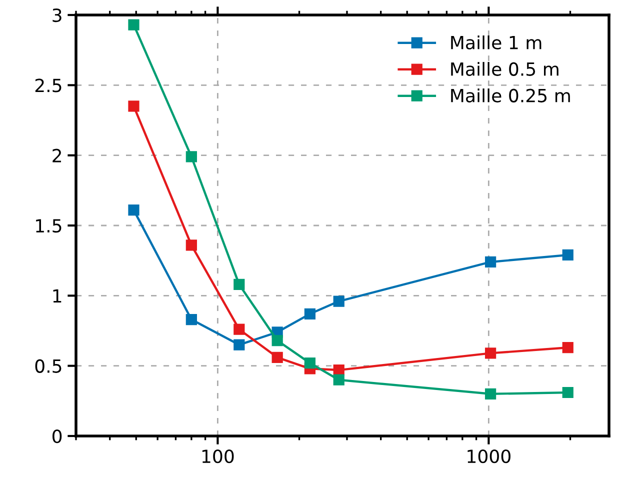 This screenshot has width=619, height=485. What do you see at coordinates (49, 226) in the screenshot?
I see `y-tick-label: 1.5` at bounding box center [49, 226].